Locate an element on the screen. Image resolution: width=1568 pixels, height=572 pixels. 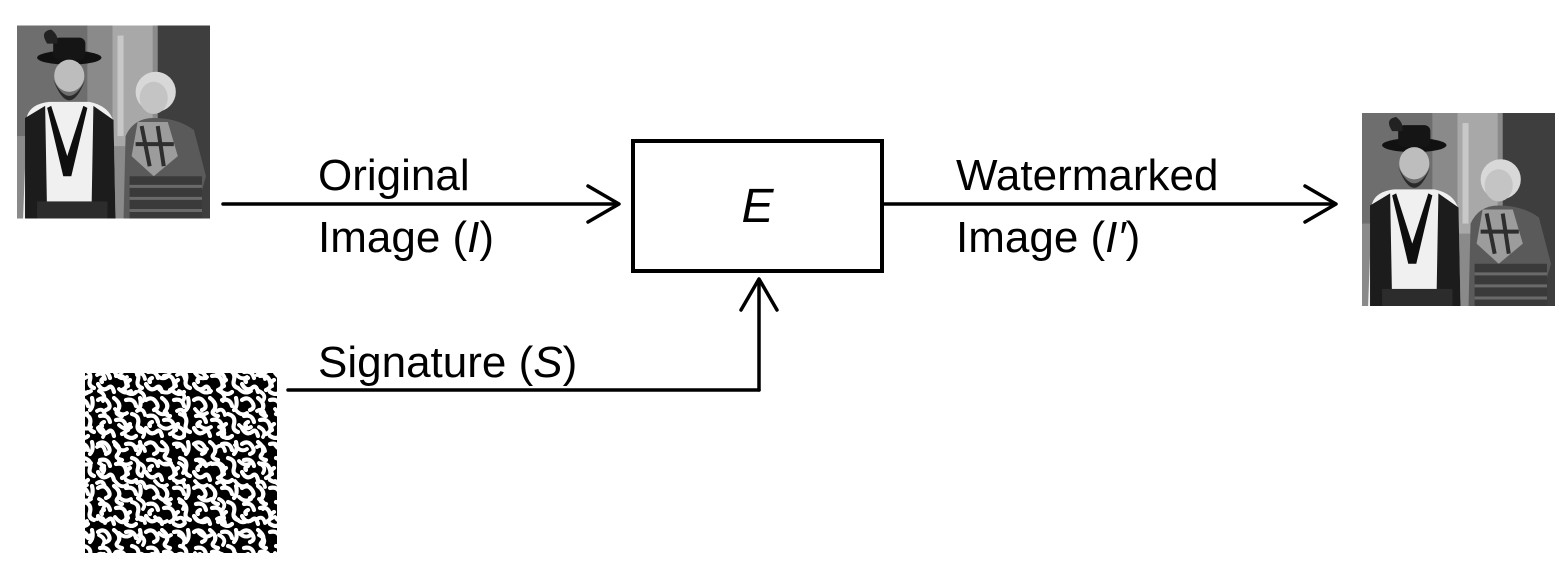
signature-image is located at coordinates (181, 463).